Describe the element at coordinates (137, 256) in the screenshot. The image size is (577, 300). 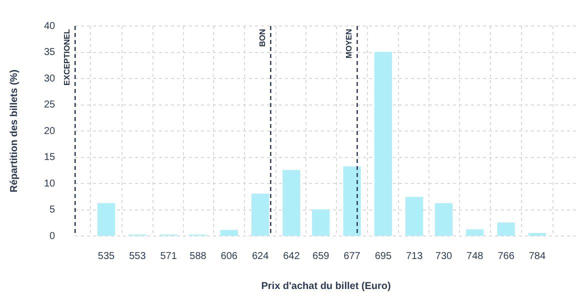
I see `x-tick-label: 553` at that location.